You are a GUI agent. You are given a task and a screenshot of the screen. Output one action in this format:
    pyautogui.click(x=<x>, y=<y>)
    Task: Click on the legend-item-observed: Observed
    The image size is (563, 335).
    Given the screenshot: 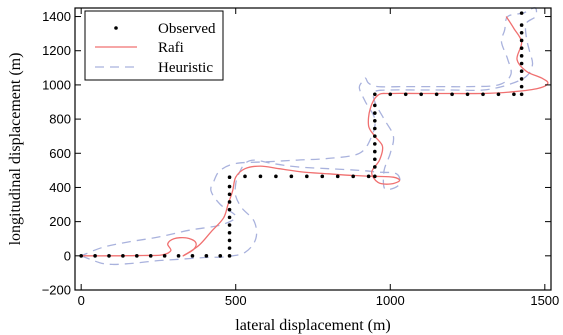 What is the action you would take?
    pyautogui.click(x=165, y=29)
    